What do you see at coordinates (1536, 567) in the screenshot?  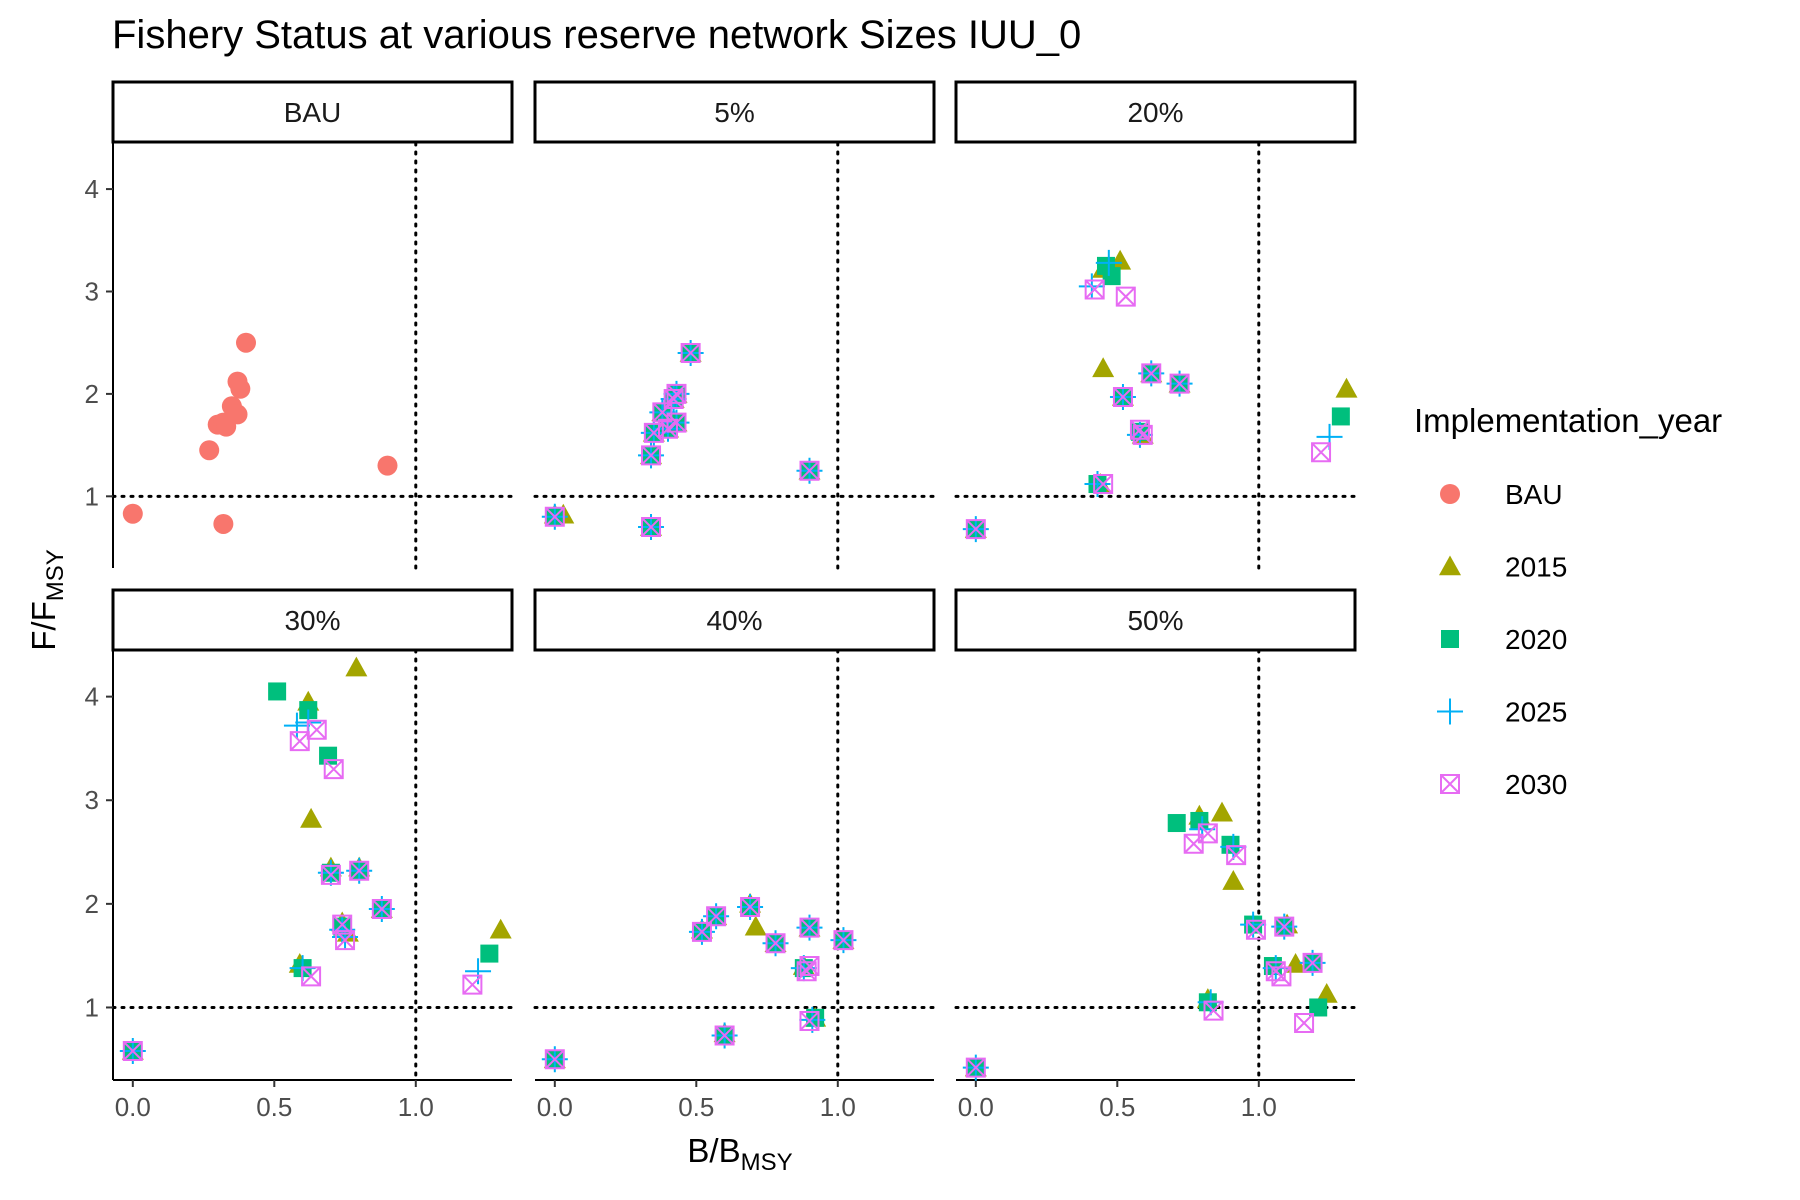 I see `legend-item-label: 2015` at bounding box center [1536, 567].